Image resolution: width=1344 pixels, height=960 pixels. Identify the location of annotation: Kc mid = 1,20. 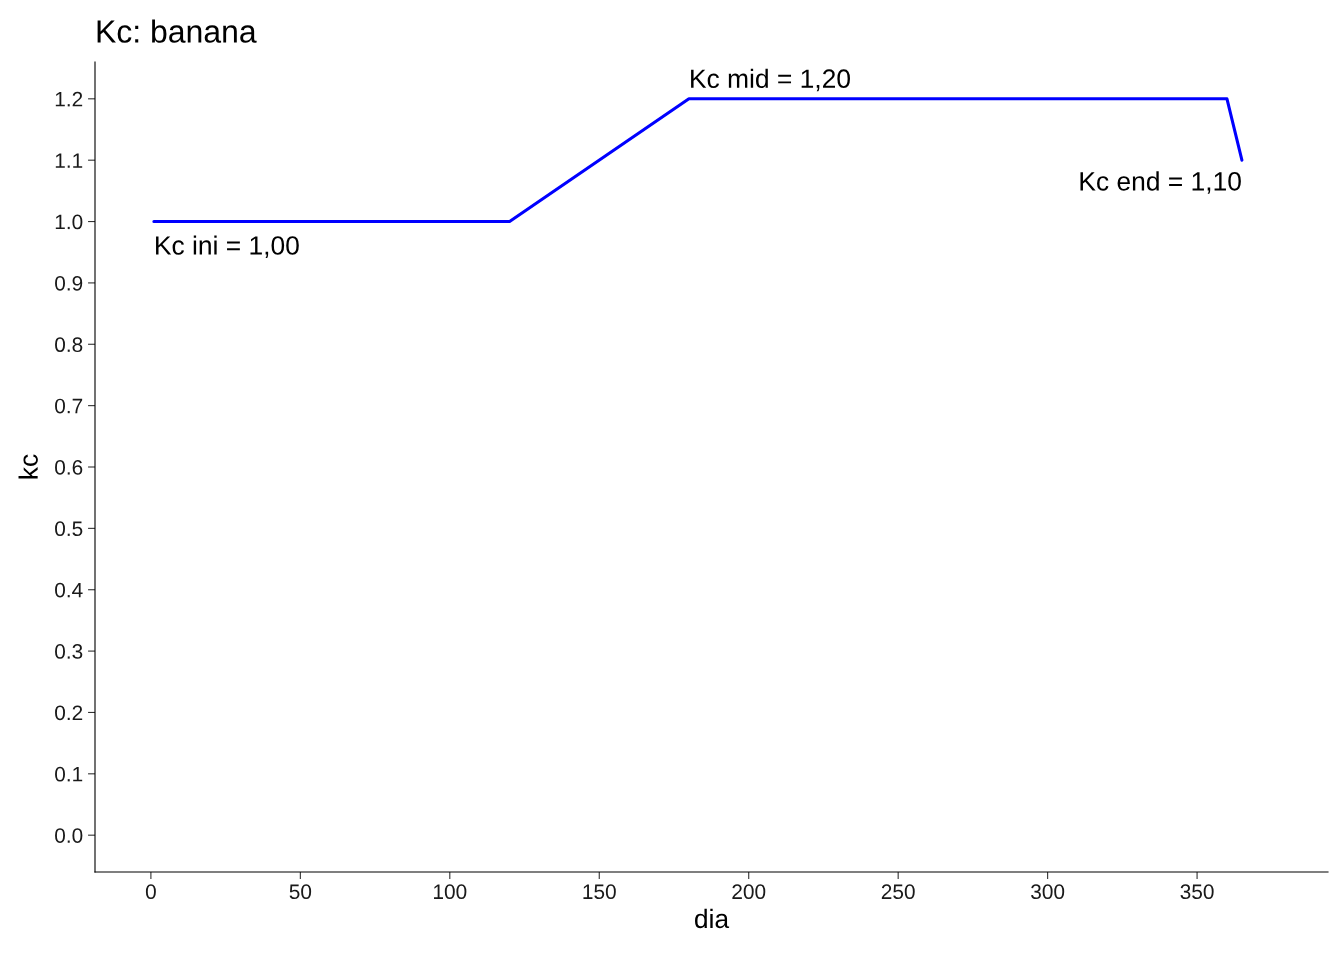
(770, 80).